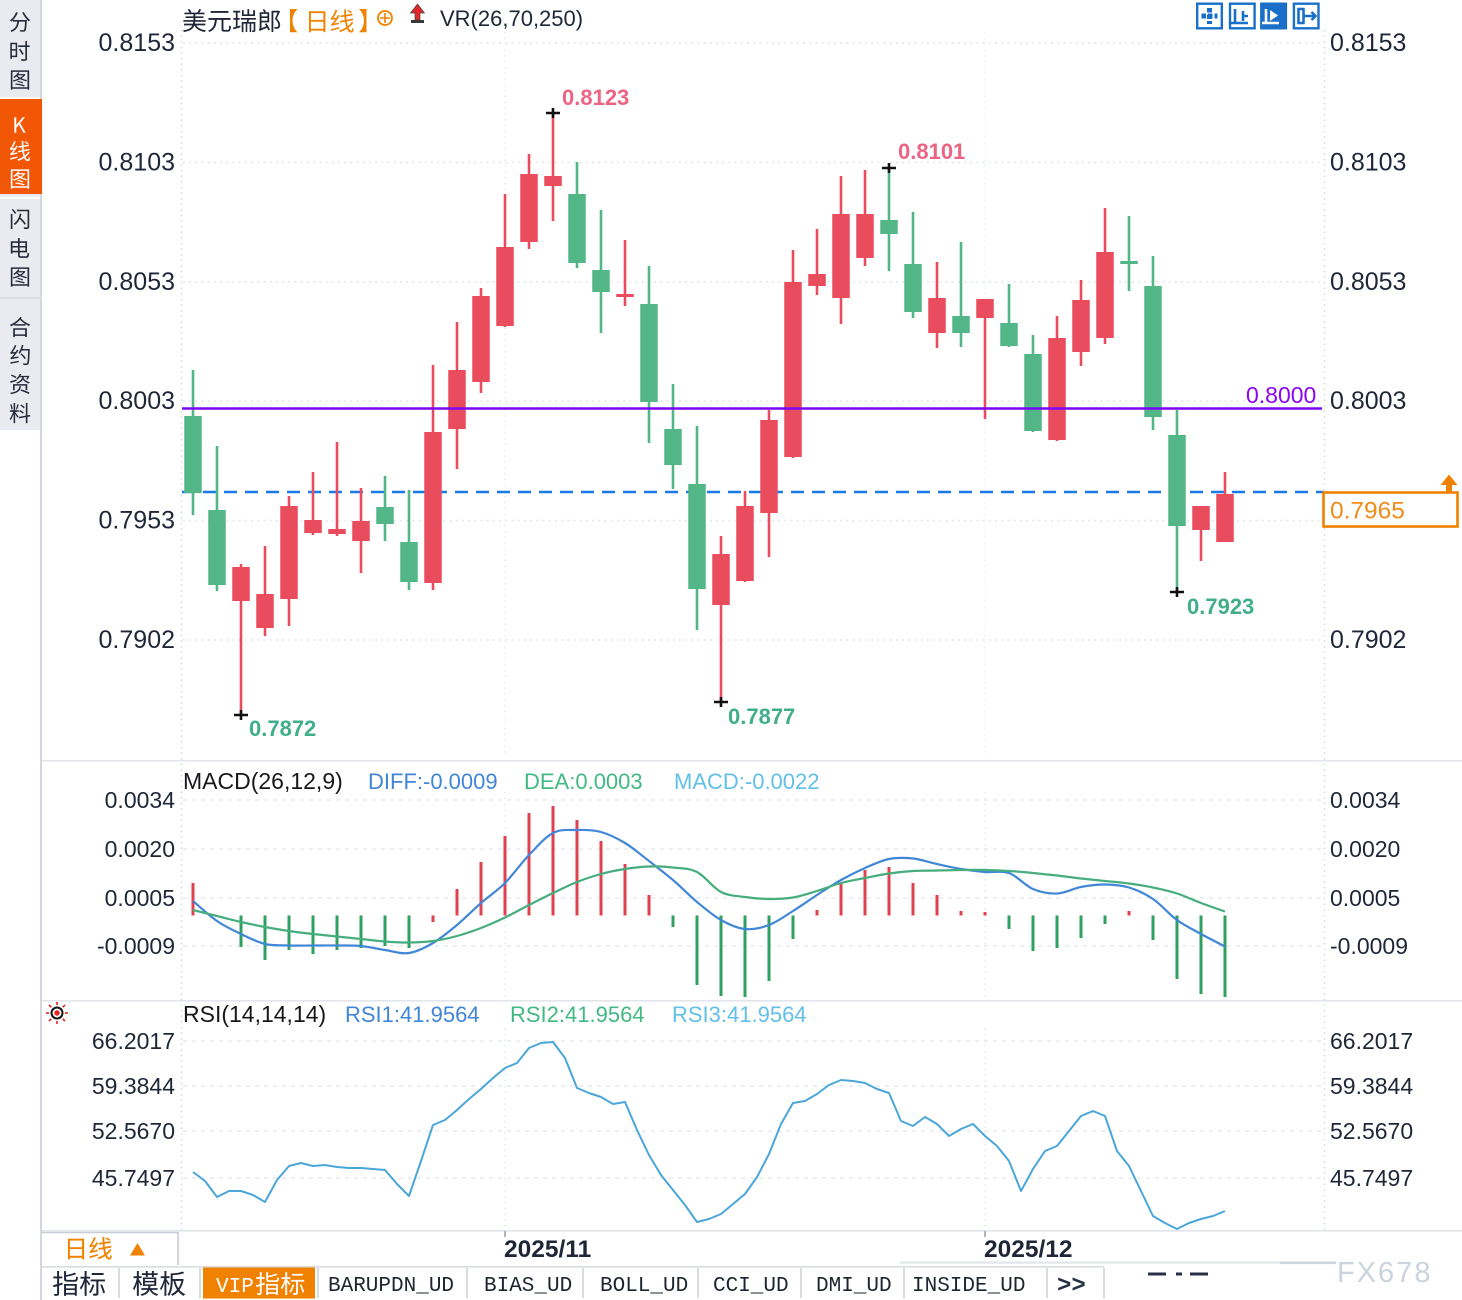  I want to click on svg-text: MACD(26,12,9), so click(263, 781).